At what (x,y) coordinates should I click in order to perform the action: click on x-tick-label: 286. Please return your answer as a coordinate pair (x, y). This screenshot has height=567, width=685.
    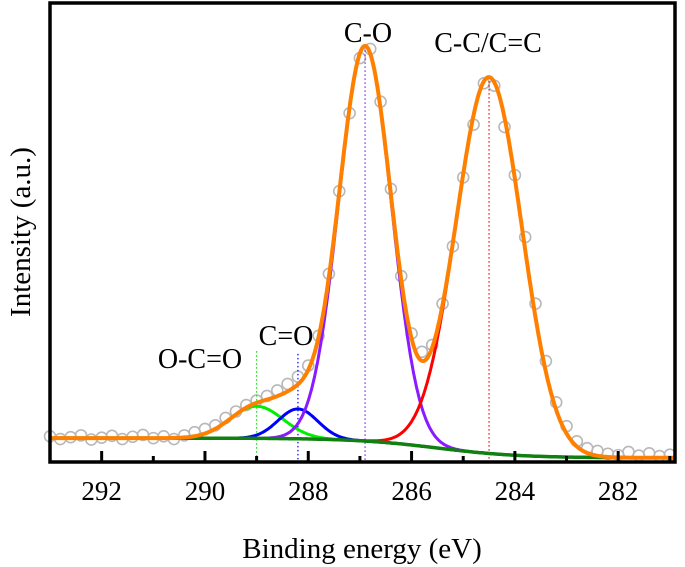
    Looking at the image, I should click on (411, 491).